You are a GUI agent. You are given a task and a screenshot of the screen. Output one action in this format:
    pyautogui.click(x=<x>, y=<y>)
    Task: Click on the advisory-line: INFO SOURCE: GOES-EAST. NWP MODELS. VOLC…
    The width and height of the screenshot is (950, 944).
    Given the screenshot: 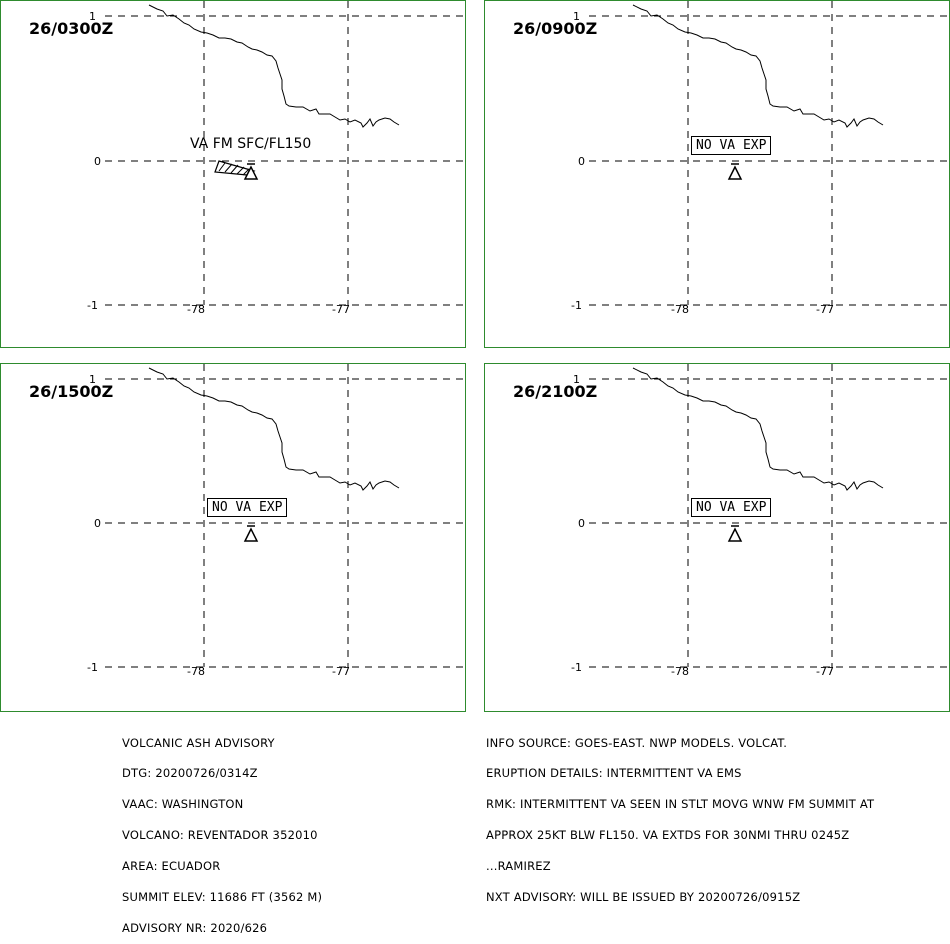 What is the action you would take?
    pyautogui.click(x=637, y=742)
    